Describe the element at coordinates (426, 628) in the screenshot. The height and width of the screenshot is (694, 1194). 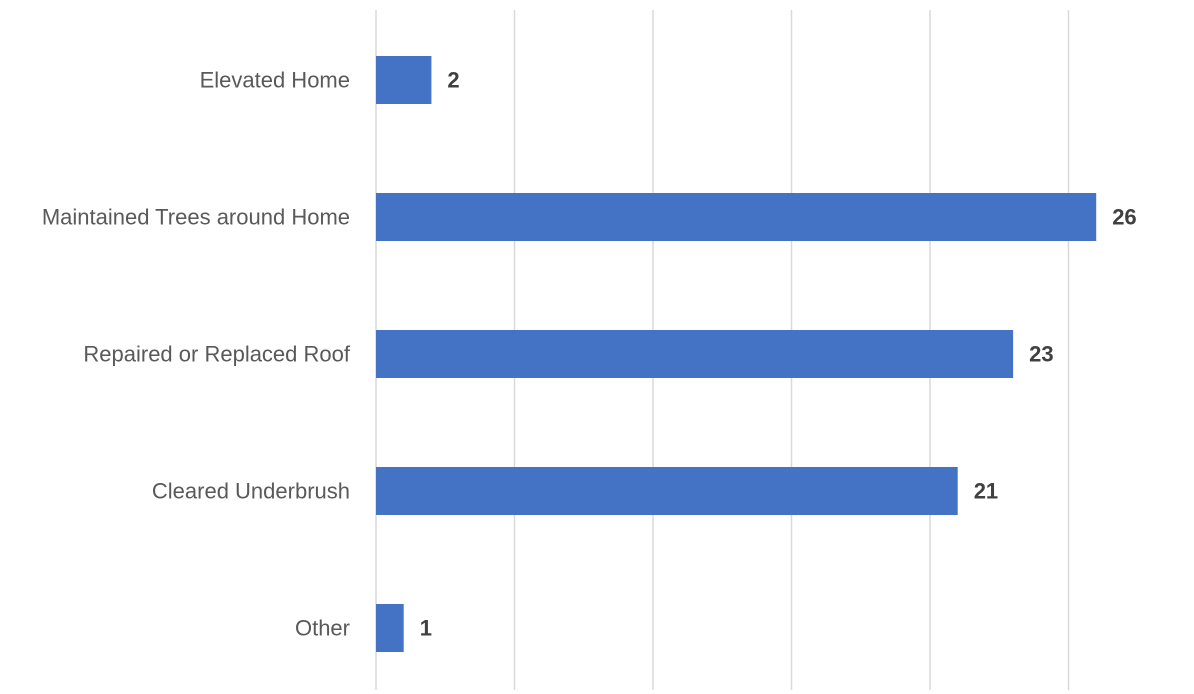
I see `value-label-other: 1` at that location.